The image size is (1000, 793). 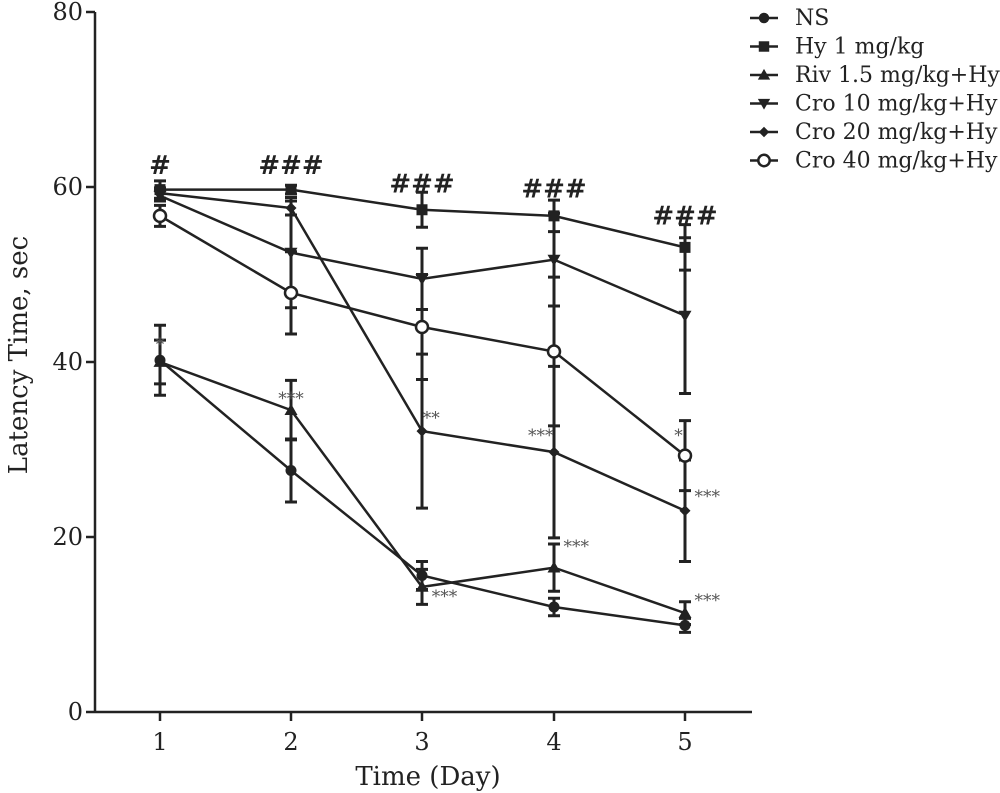 I want to click on legend-label: Cro 10 mg/kg+Hy, so click(x=896, y=104).